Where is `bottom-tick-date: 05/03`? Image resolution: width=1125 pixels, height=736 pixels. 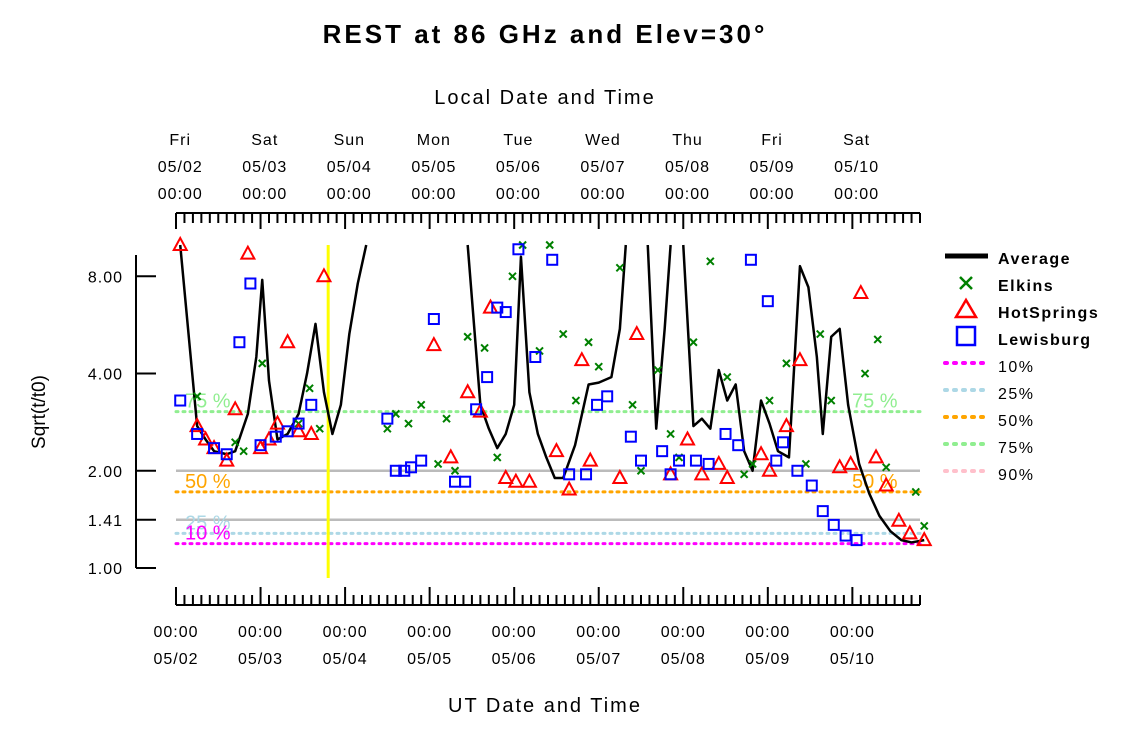
bottom-tick-date: 05/03 is located at coordinates (260, 659).